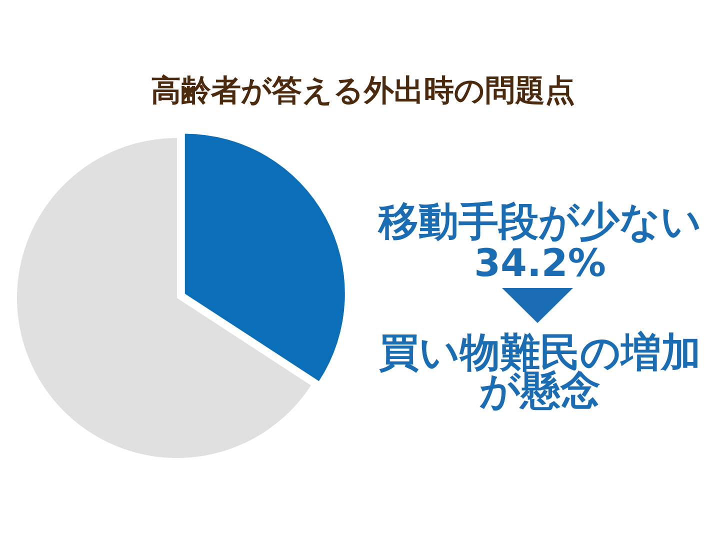 The height and width of the screenshot is (545, 726). What do you see at coordinates (363, 91) in the screenshot?
I see `chart-title: 高齢者が答える外出時の問題点` at bounding box center [363, 91].